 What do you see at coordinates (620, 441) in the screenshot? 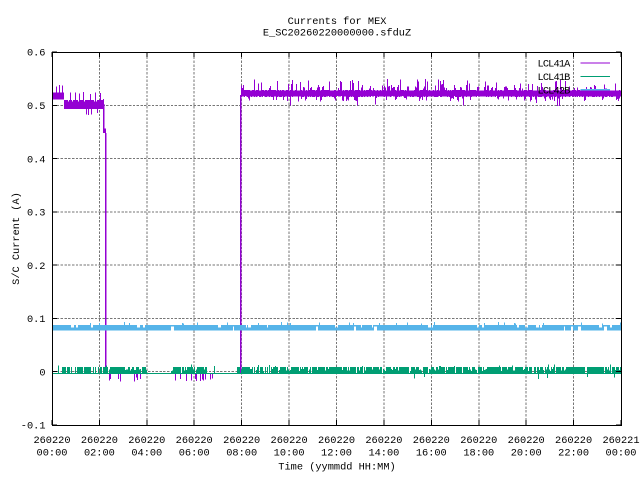
I see `svg-text: 260221` at bounding box center [620, 441].